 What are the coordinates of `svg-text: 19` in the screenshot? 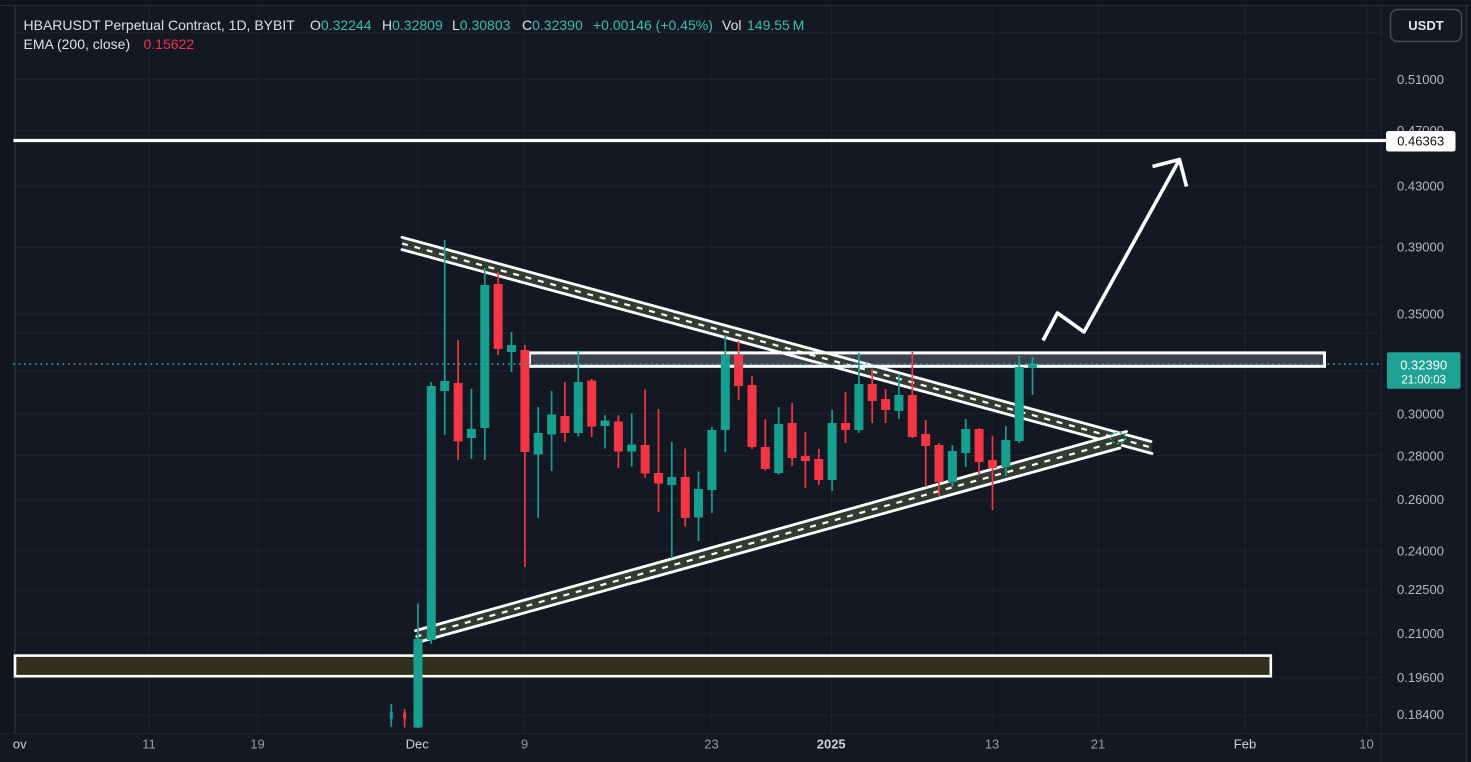 It's located at (257, 744).